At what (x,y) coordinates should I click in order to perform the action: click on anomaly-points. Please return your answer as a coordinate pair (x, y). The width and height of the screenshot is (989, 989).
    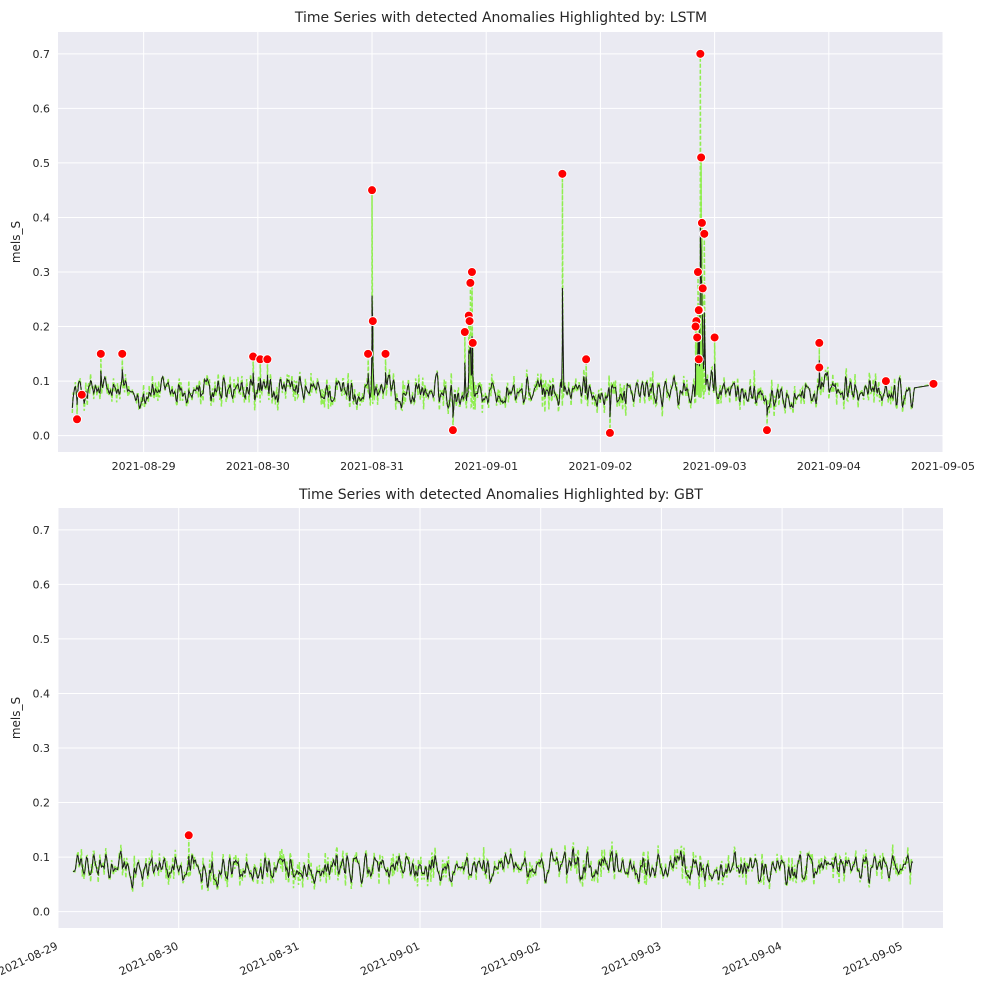
    Looking at the image, I should click on (188, 835).